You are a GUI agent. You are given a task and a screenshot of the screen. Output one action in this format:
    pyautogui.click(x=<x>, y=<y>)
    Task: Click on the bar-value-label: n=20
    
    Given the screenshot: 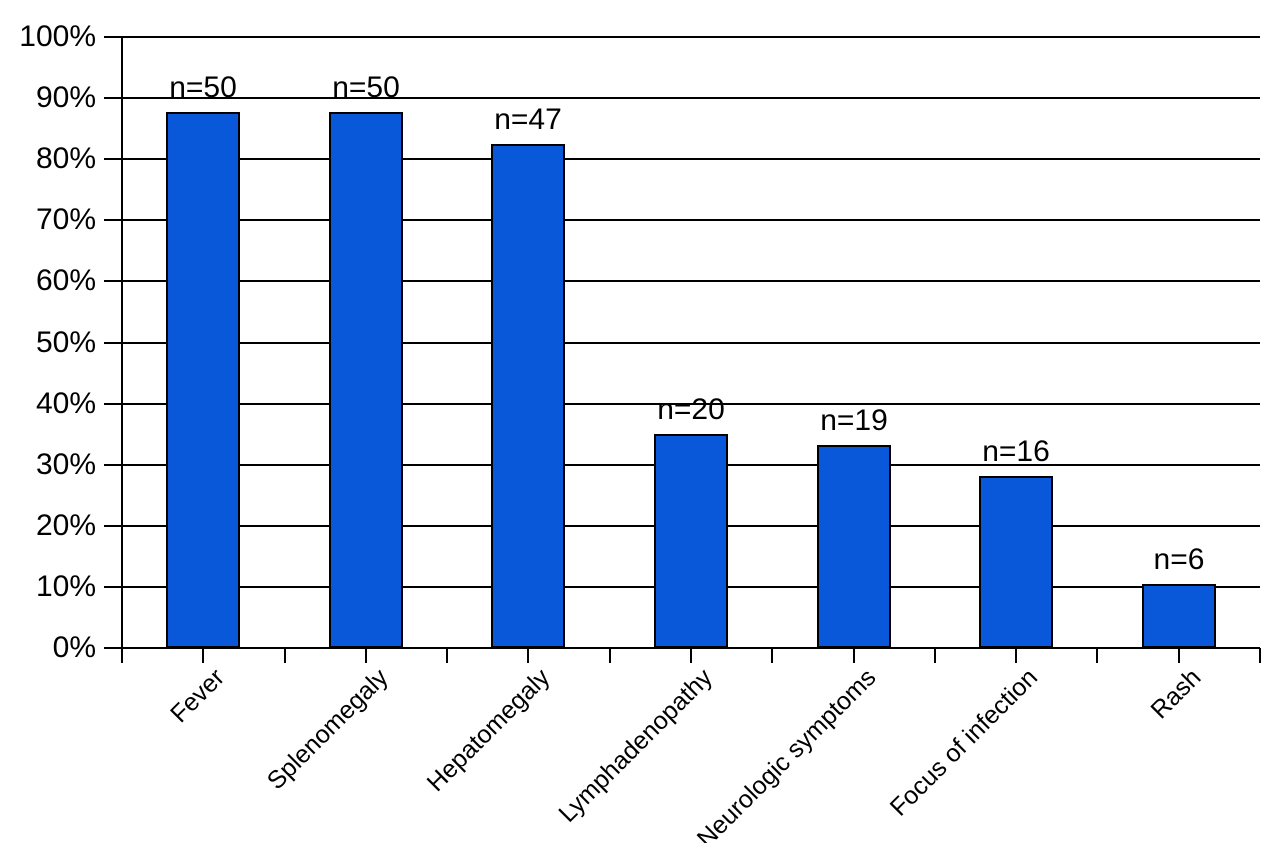 What is the action you would take?
    pyautogui.click(x=691, y=409)
    